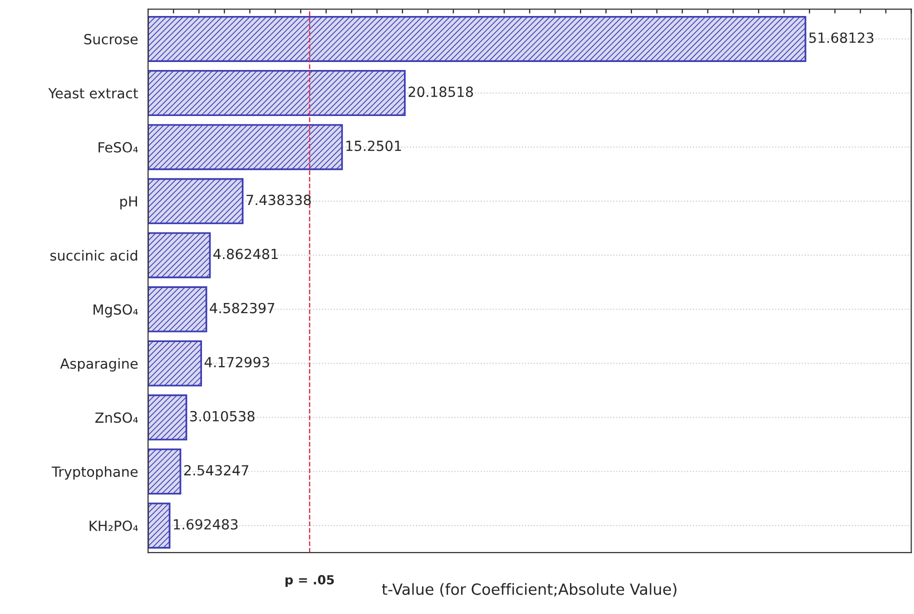 Image resolution: width=914 pixels, height=614 pixels. What do you see at coordinates (111, 39) in the screenshot?
I see `y-tick-label: Sucrose` at bounding box center [111, 39].